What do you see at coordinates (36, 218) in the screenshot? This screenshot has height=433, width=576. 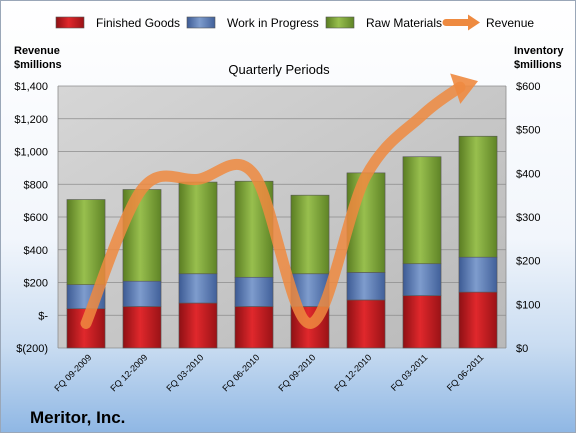 I see `left-tick-label: $600` at bounding box center [36, 218].